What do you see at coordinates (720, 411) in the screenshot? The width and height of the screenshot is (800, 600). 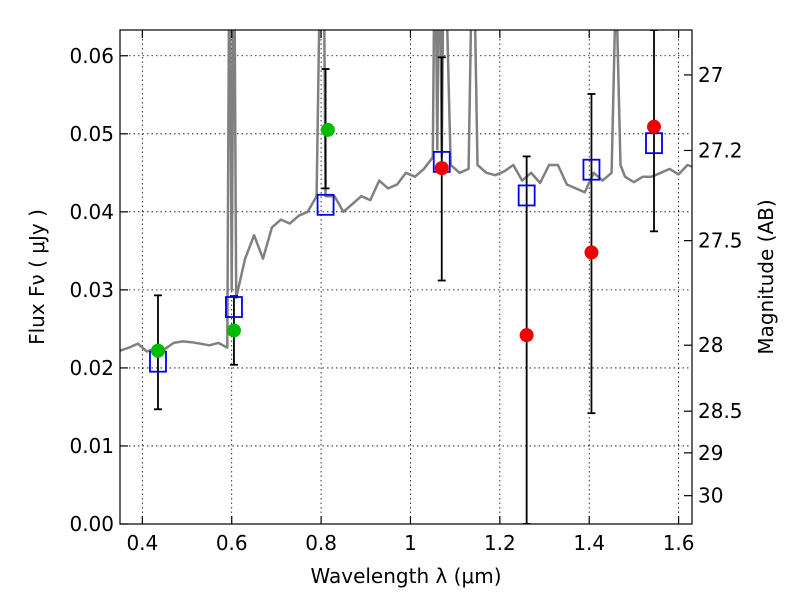 I see `right-tick-label: 28.5` at bounding box center [720, 411].